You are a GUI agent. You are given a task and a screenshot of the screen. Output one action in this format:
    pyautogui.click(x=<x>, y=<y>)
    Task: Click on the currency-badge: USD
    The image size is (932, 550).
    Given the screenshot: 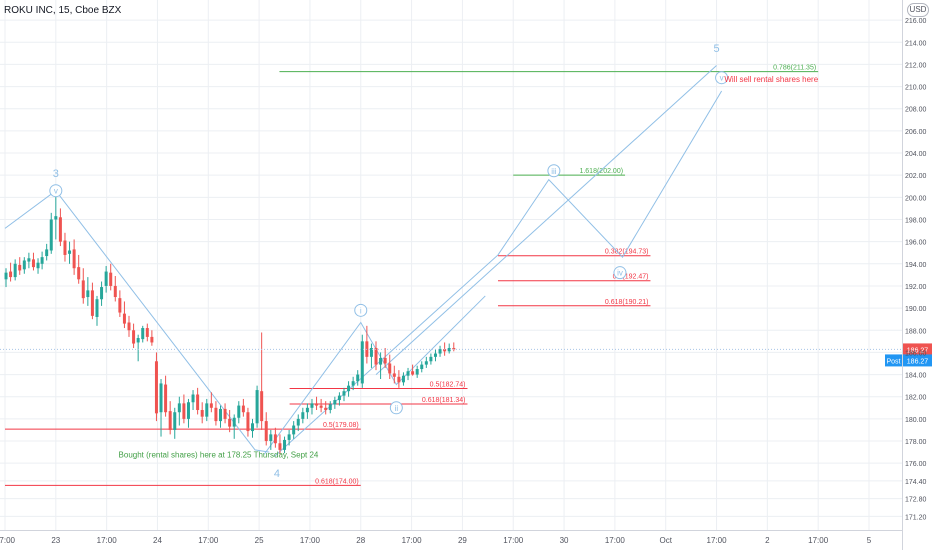 What is the action you would take?
    pyautogui.click(x=918, y=10)
    